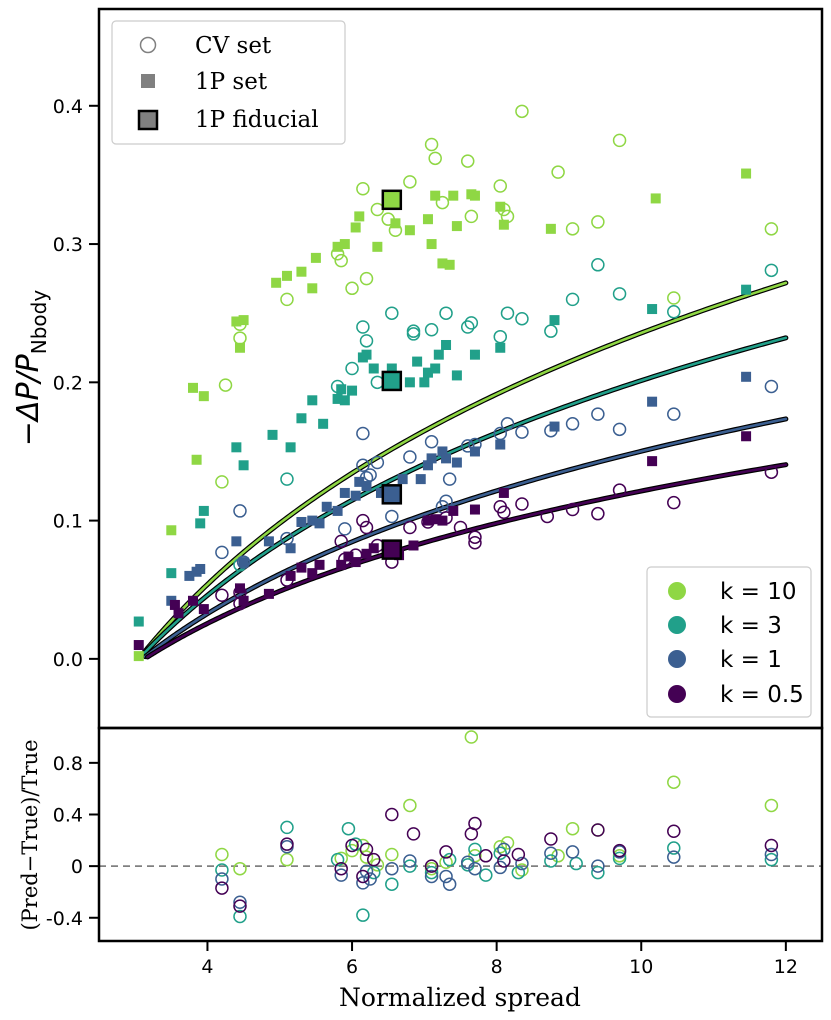 This screenshot has height=1020, width=831. Describe the element at coordinates (77, 867) in the screenshot. I see `bottom-y-tick-label: 0` at that location.